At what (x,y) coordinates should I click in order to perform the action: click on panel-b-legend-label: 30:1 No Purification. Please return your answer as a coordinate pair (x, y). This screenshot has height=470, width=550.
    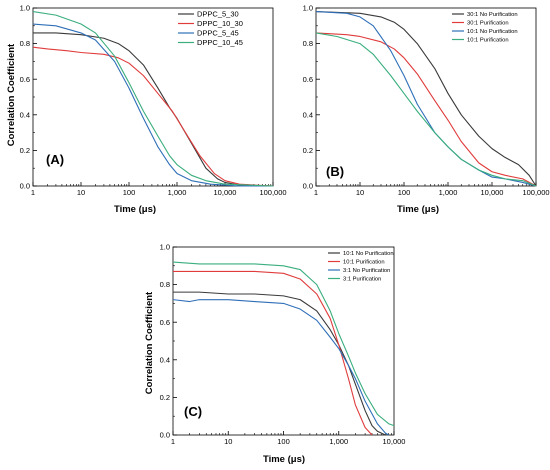
    Looking at the image, I should click on (492, 15).